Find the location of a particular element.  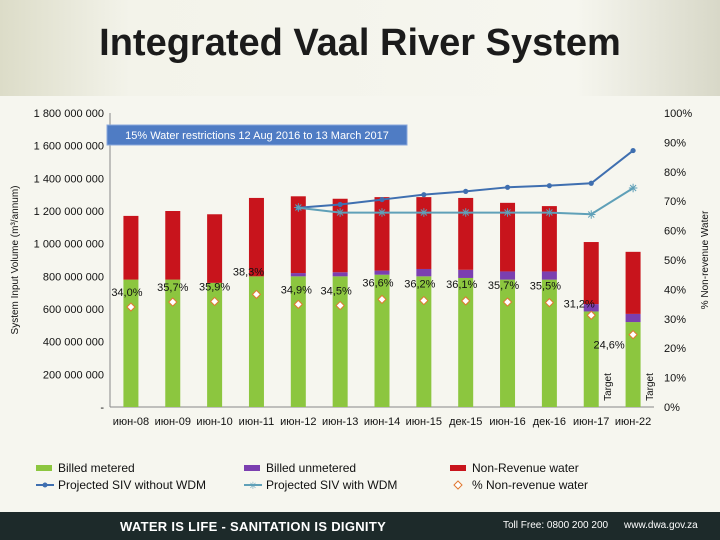

y2-tick-label: 10% is located at coordinates (675, 379).